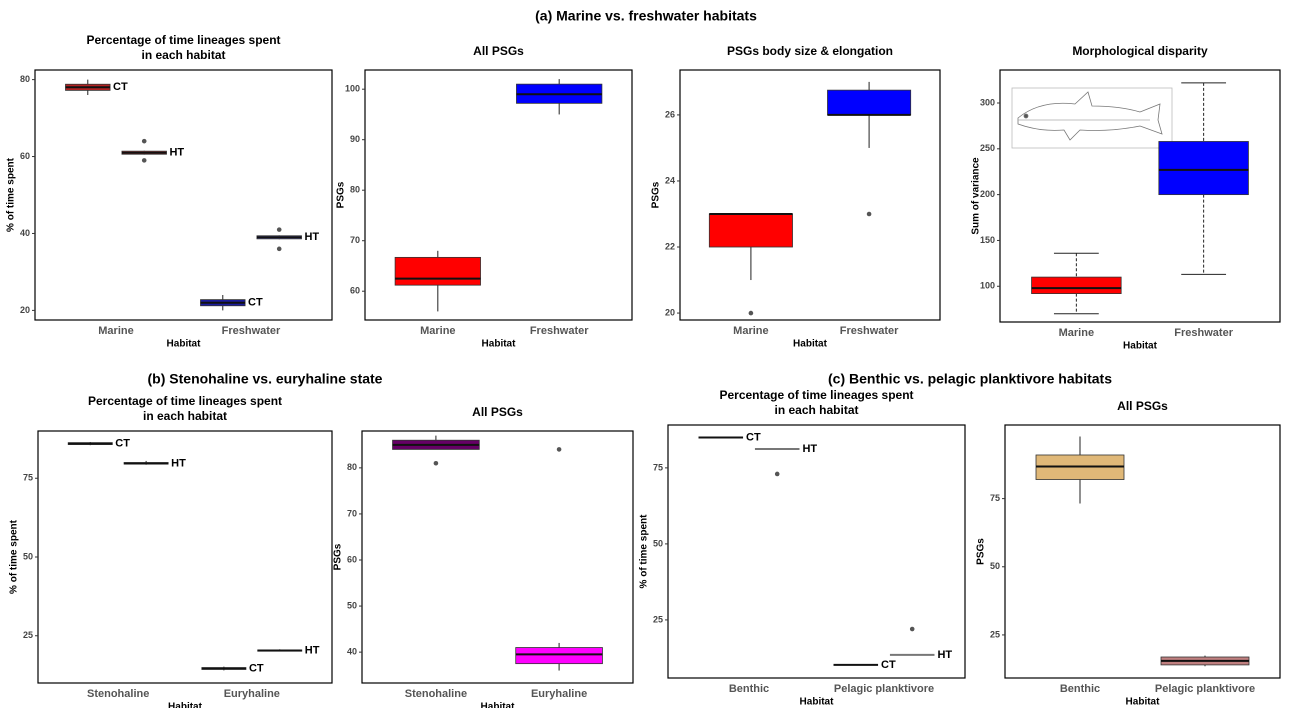 Image resolution: width=1292 pixels, height=708 pixels. What do you see at coordinates (1140, 51) in the screenshot?
I see `panel-title: Morphological disparity` at bounding box center [1140, 51].